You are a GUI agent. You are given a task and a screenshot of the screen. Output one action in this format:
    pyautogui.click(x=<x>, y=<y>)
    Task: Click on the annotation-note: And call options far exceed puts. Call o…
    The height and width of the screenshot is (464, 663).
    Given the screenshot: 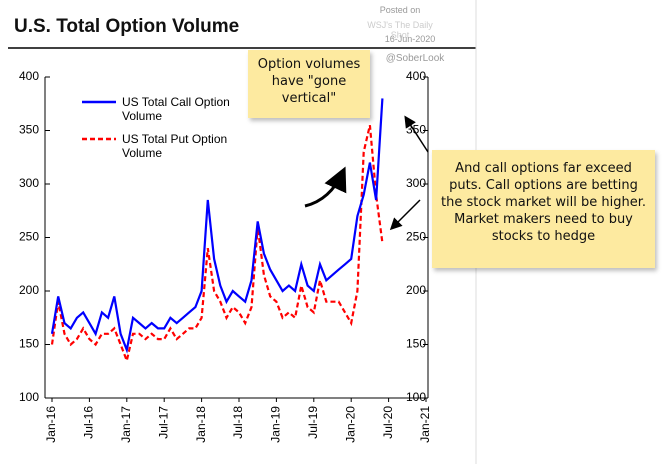 What is the action you would take?
    pyautogui.click(x=543, y=209)
    